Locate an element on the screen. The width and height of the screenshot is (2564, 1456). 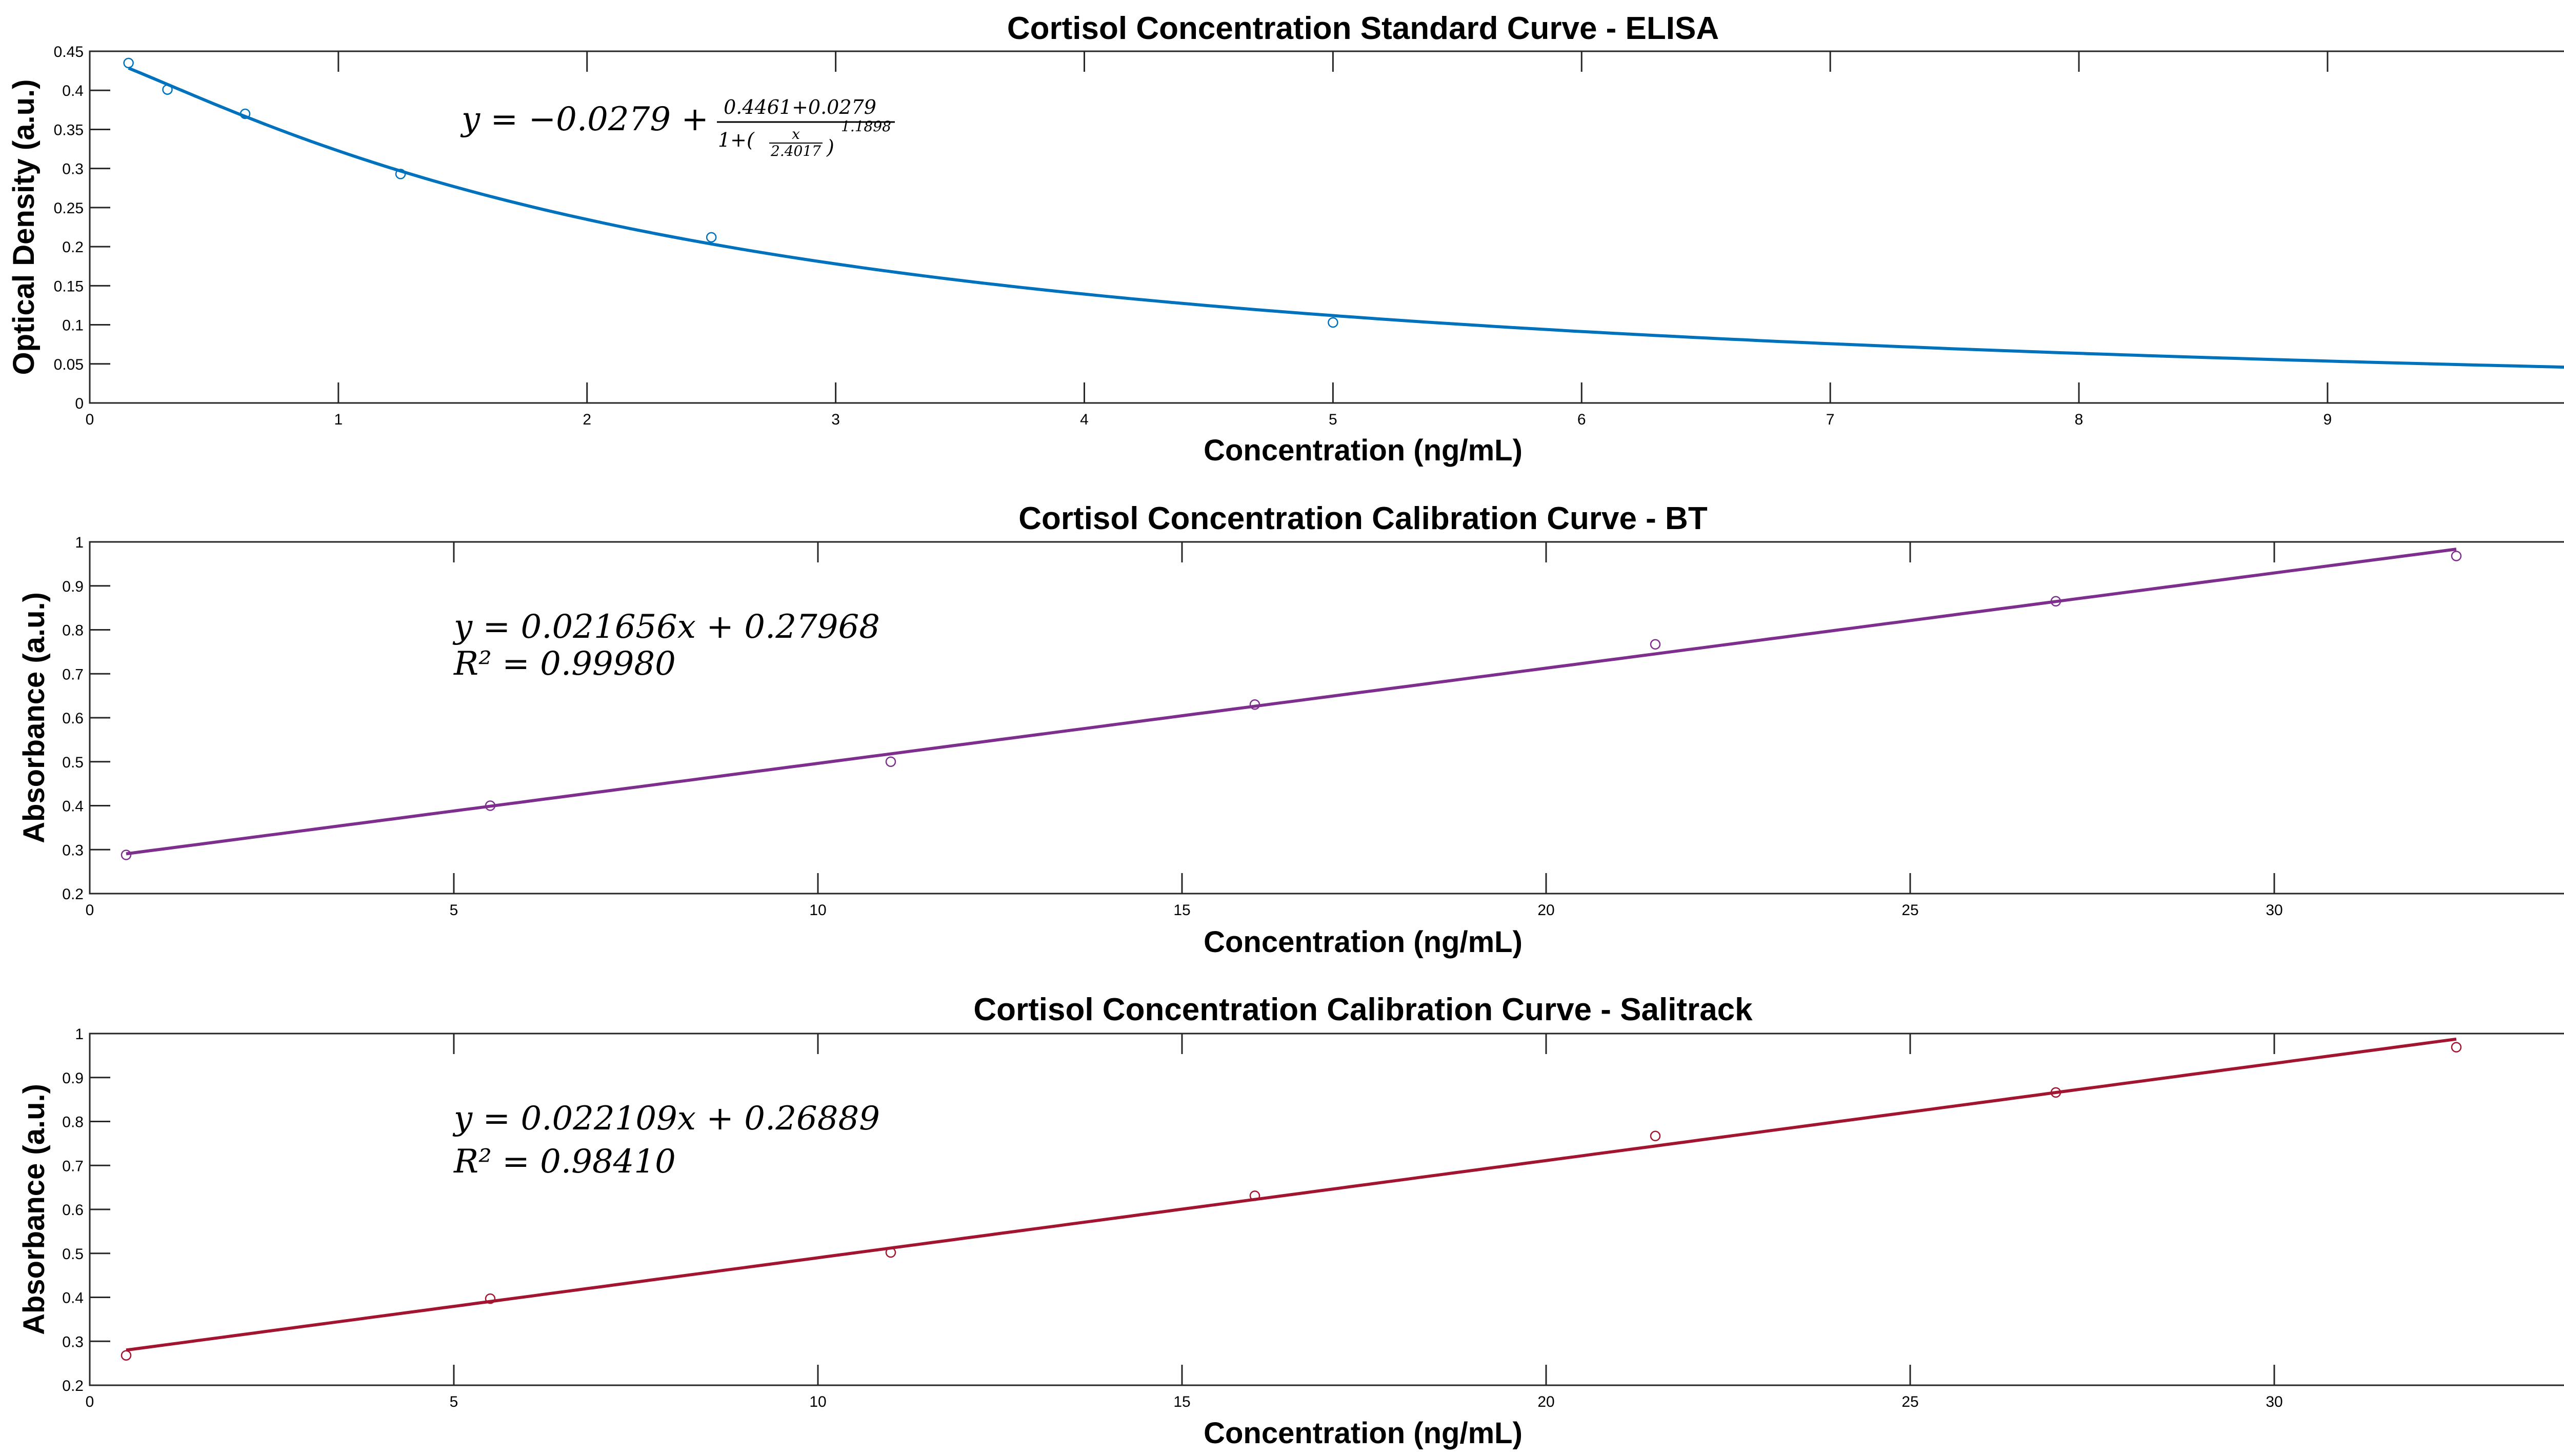
bt-y-tick-label: 0.3 is located at coordinates (73, 850).